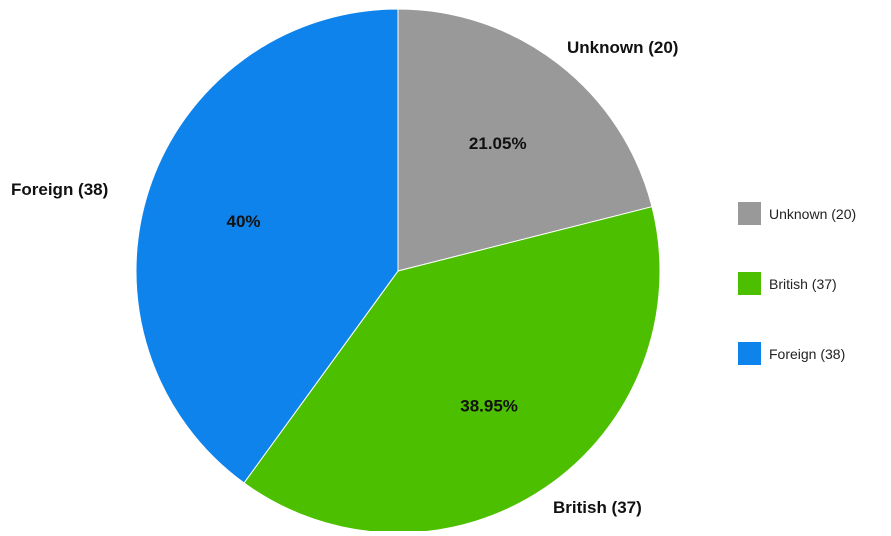 Image resolution: width=891 pixels, height=536 pixels. I want to click on legend-item-foreign: Foreign (38), so click(791, 353).